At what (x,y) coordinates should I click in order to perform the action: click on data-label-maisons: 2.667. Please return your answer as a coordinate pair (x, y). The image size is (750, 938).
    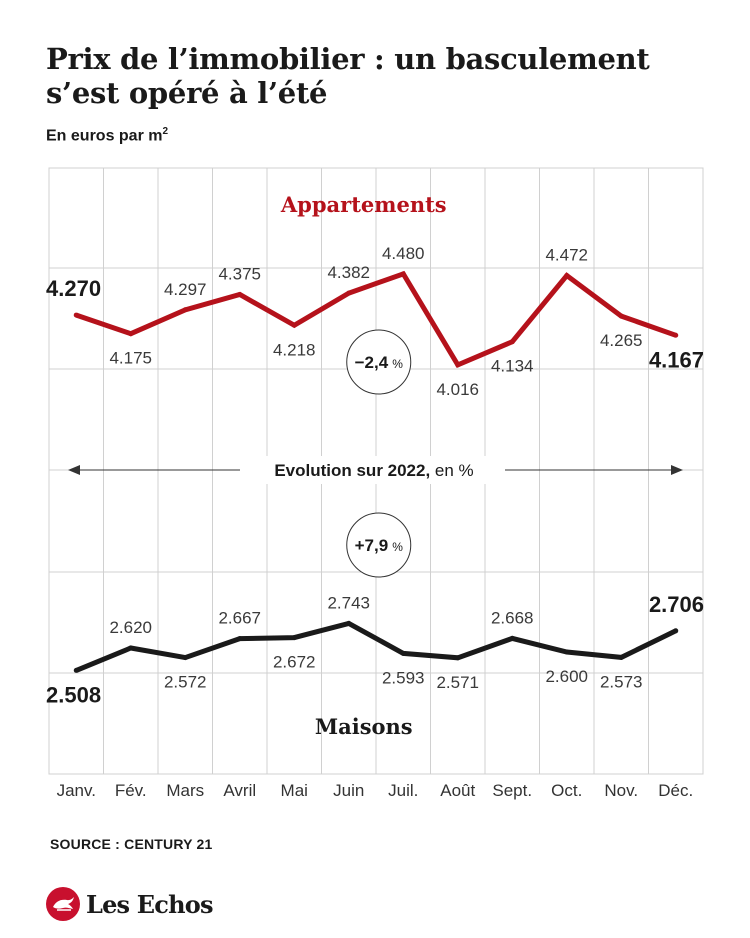
    Looking at the image, I should click on (239, 618).